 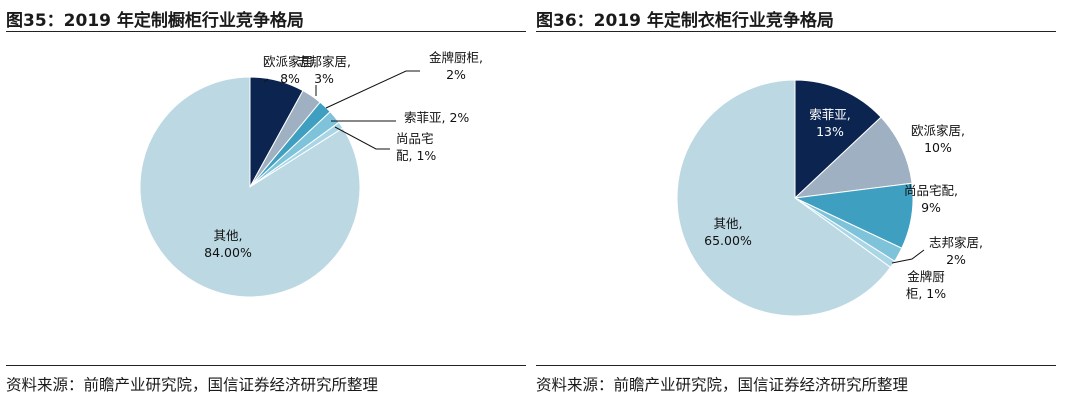 I want to click on data-label: 欧派家居, 8%, so click(x=290, y=70).